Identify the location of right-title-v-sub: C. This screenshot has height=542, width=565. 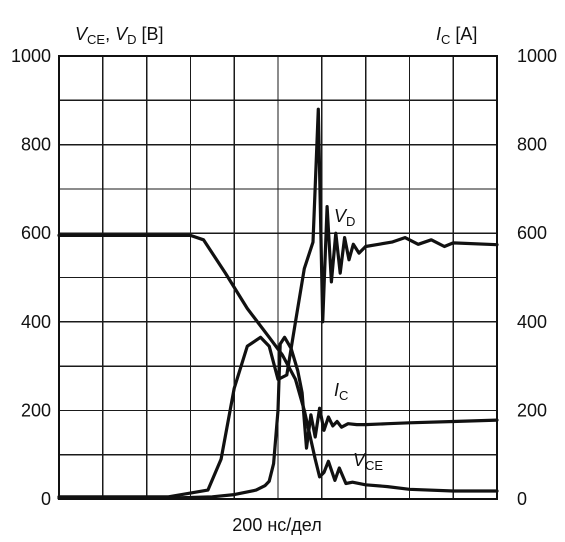
(445, 39).